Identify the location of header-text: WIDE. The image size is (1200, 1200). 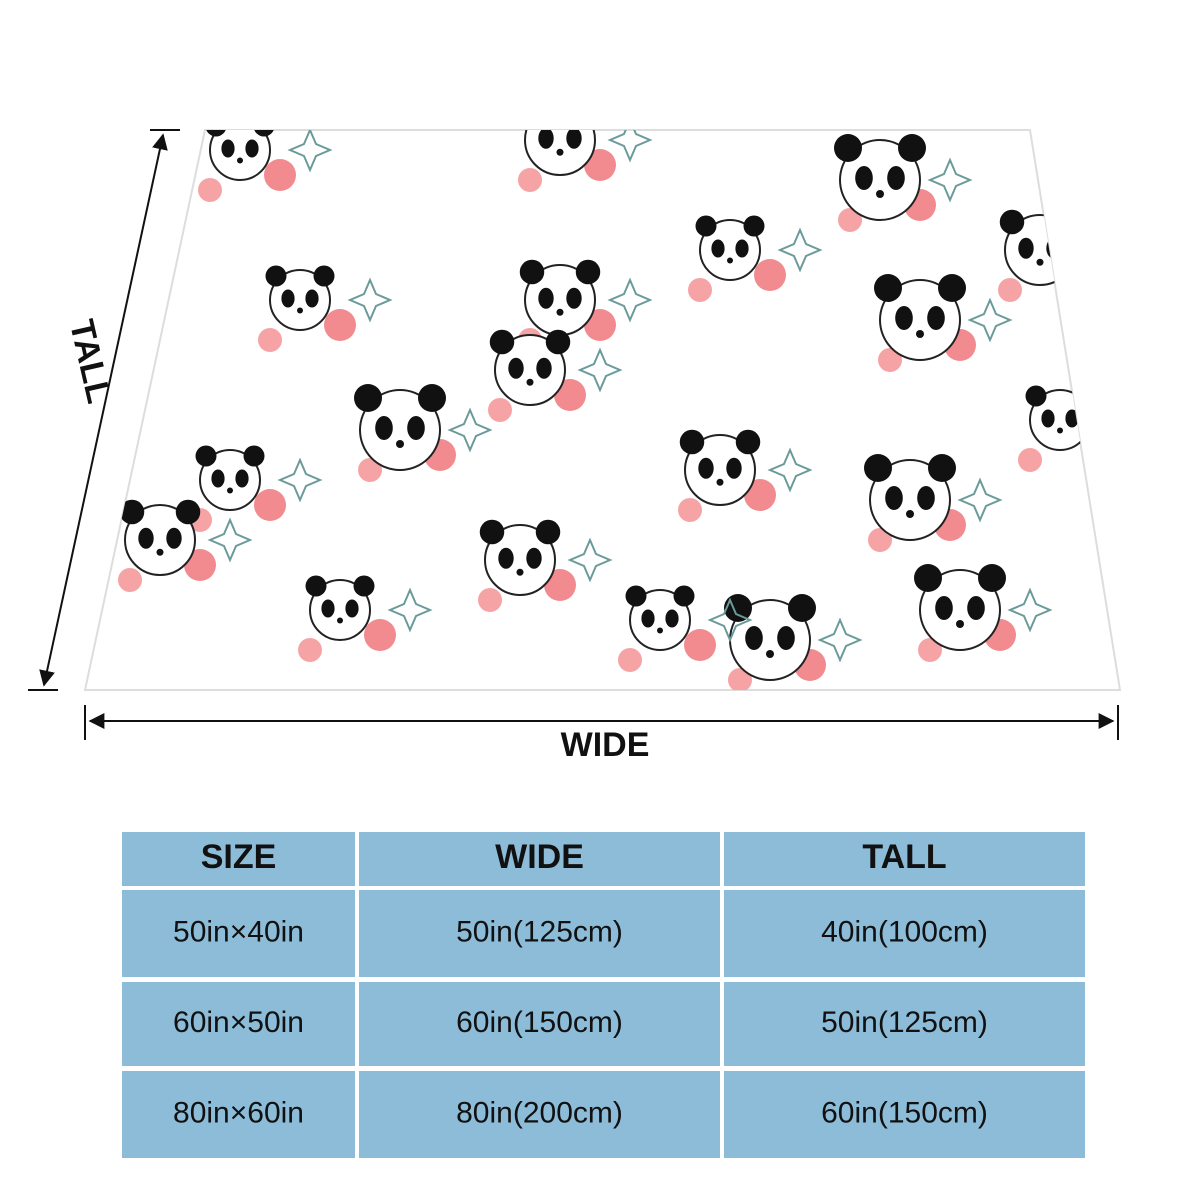
(539, 857).